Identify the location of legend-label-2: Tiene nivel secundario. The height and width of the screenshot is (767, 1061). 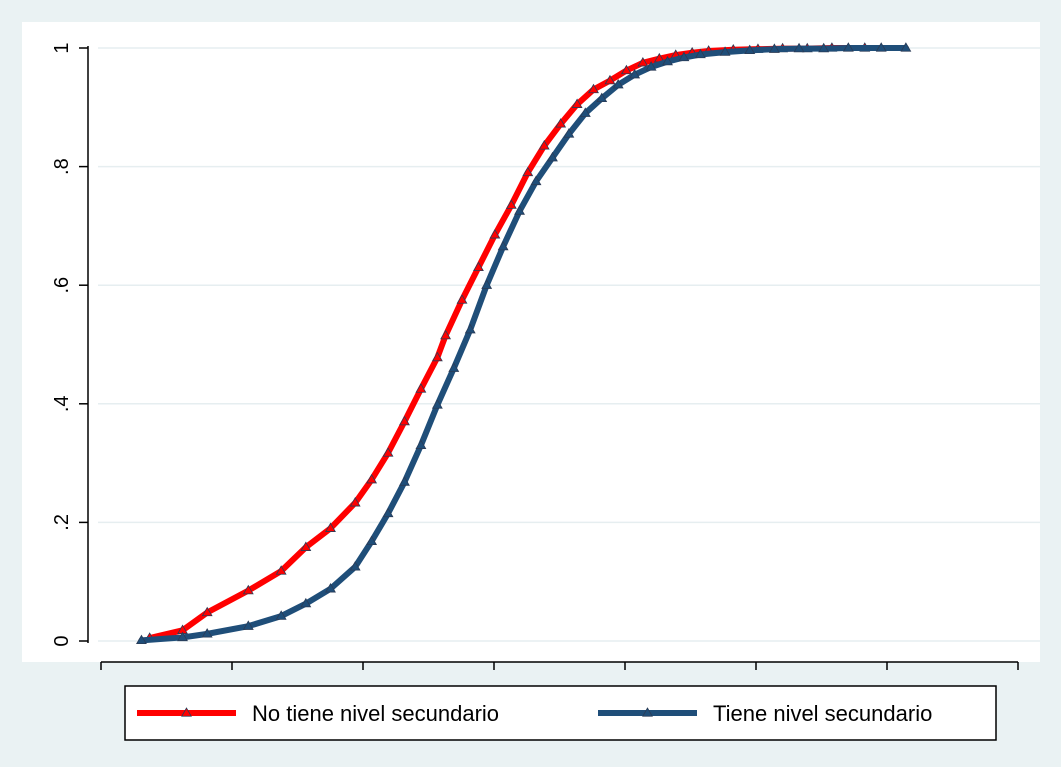
(822, 713).